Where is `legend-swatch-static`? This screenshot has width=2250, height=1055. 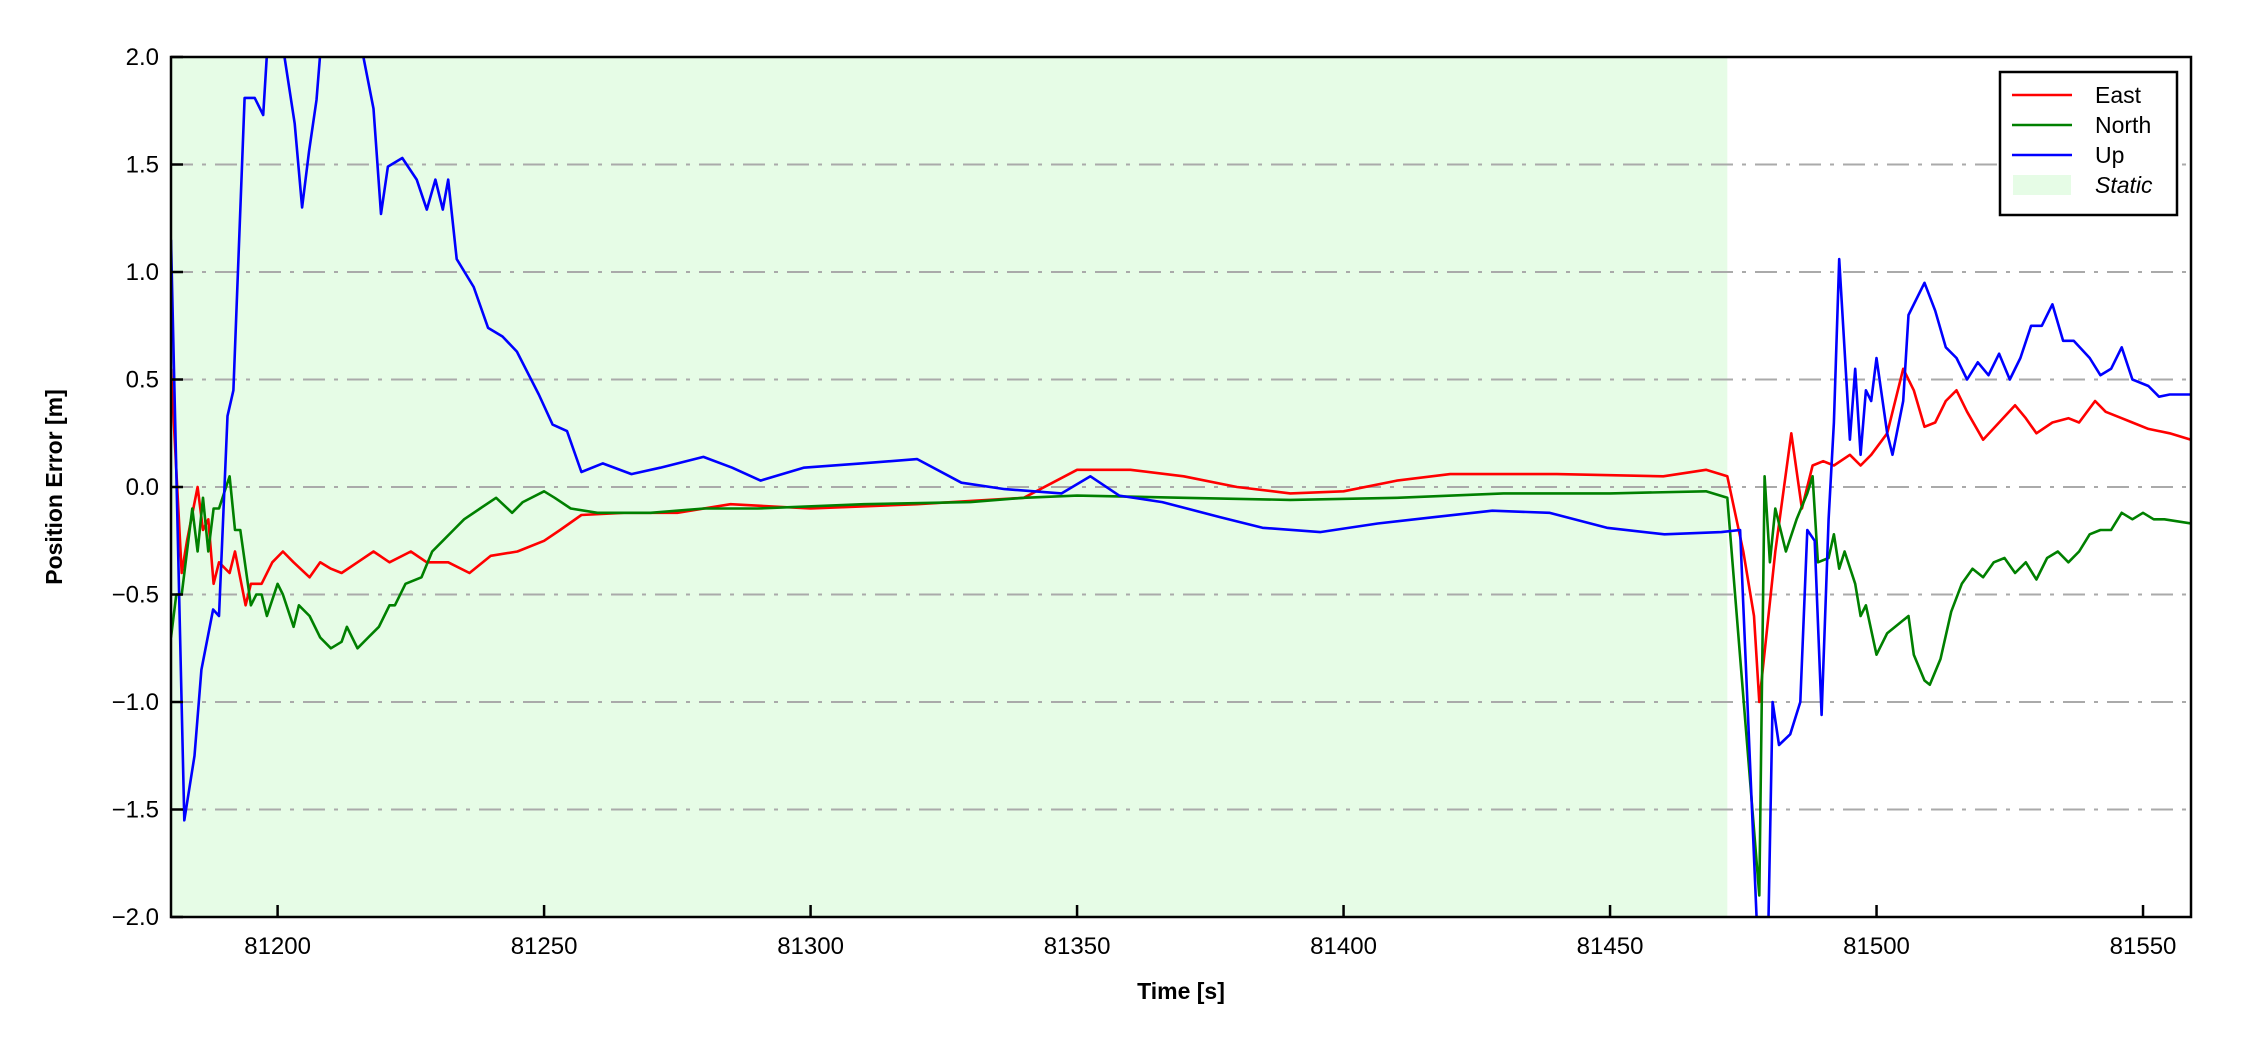 legend-swatch-static is located at coordinates (2042, 185).